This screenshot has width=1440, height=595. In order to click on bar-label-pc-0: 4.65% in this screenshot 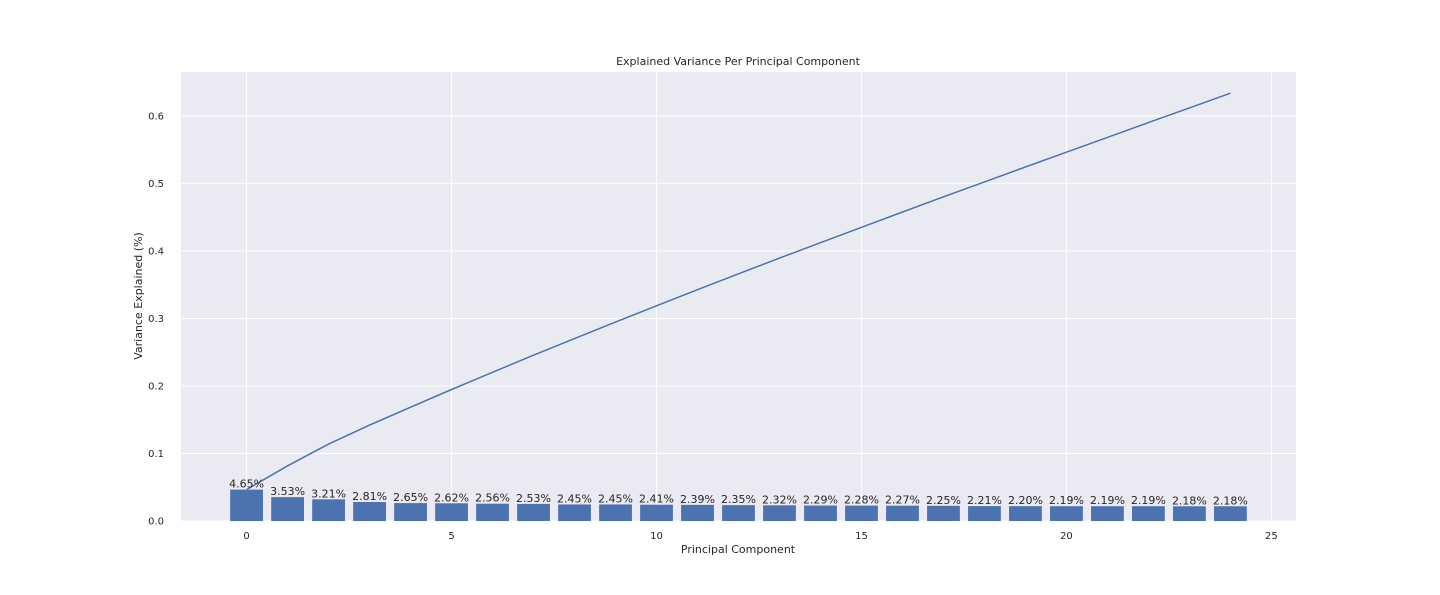, I will do `click(246, 484)`.